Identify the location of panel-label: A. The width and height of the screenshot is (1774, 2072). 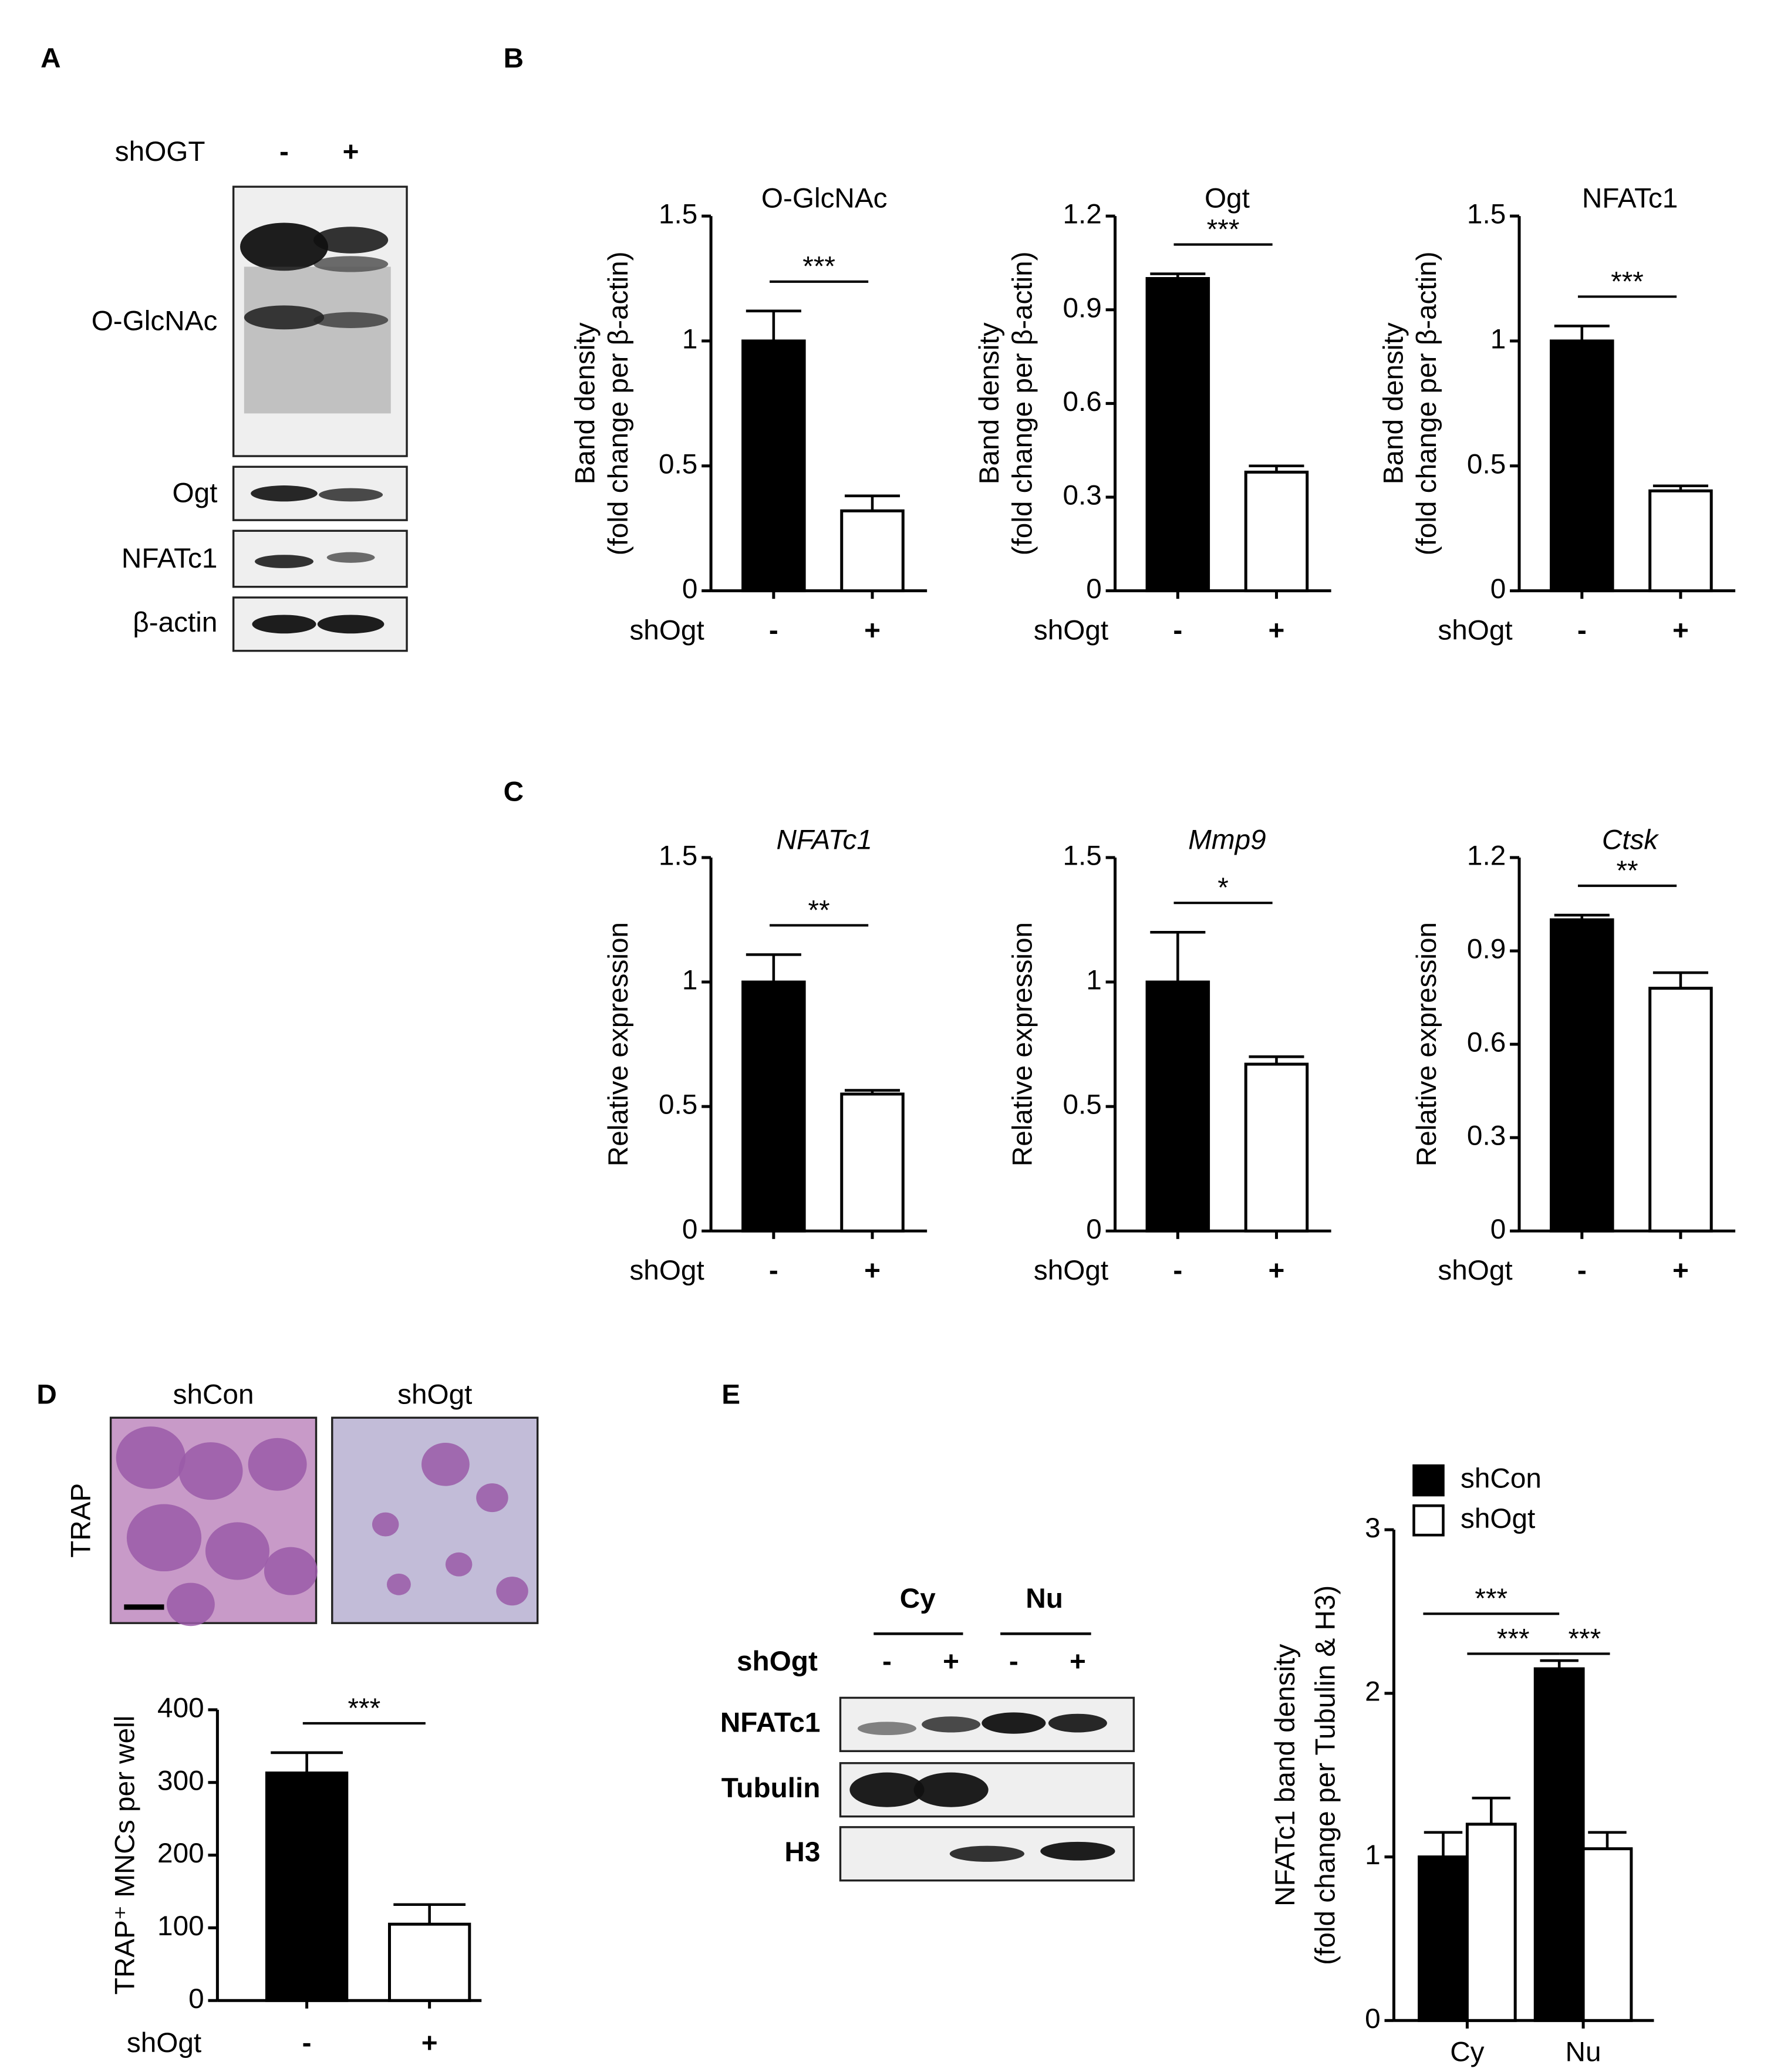
(50, 58).